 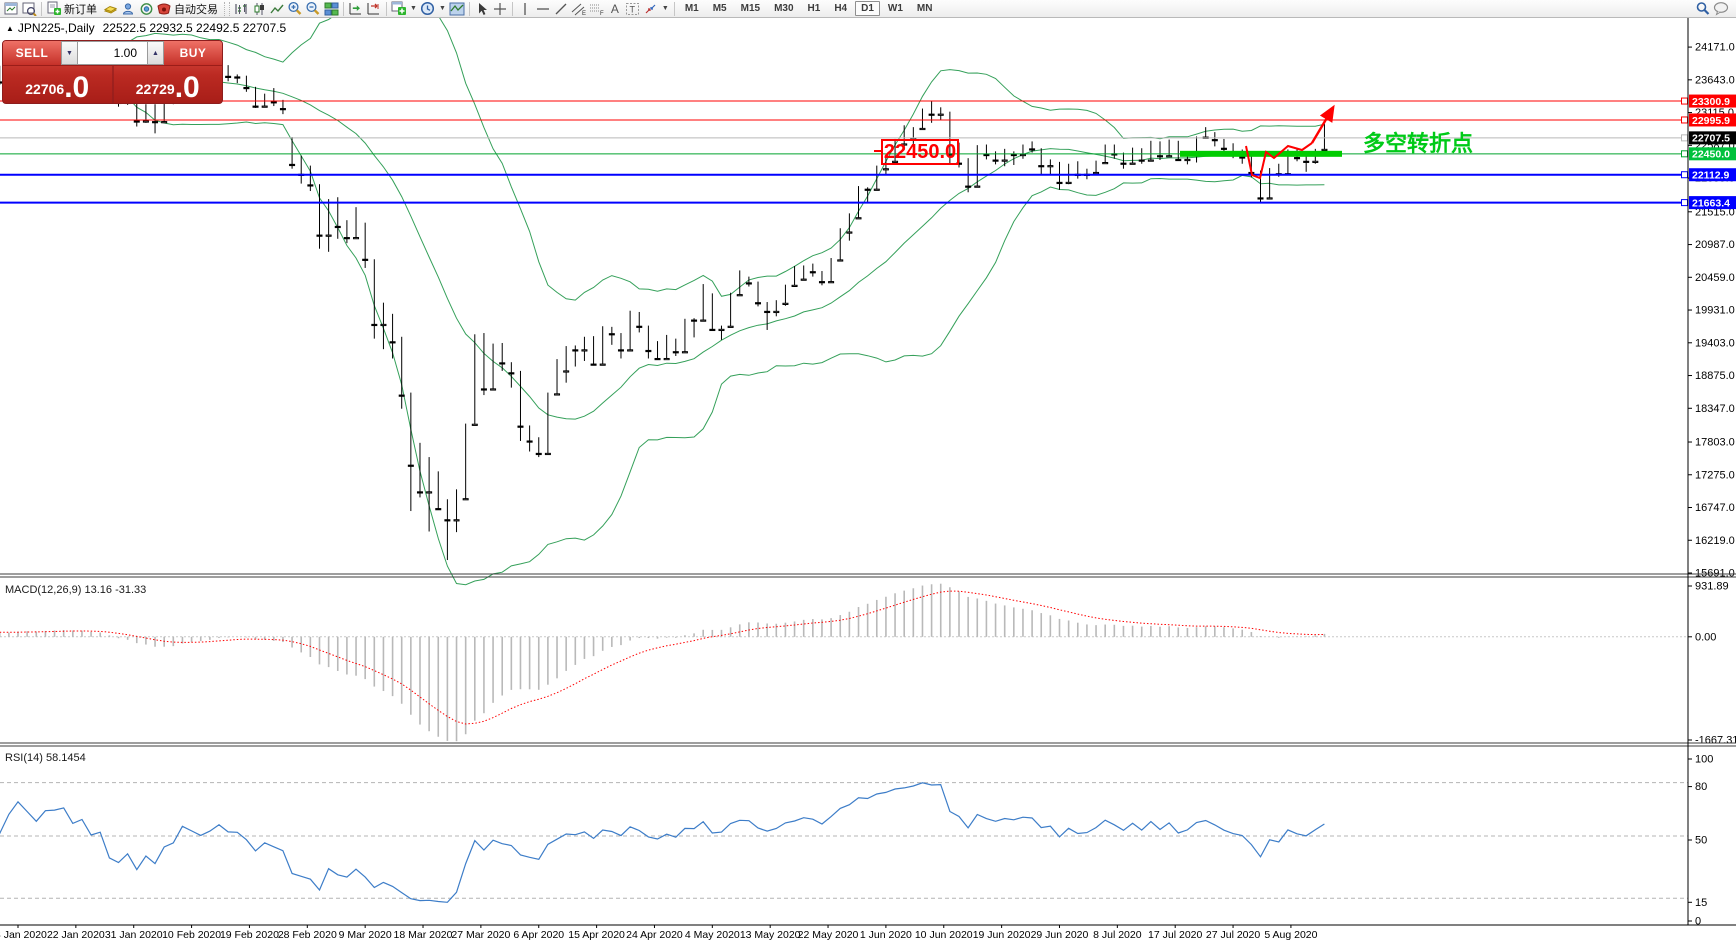 What do you see at coordinates (56, 28) in the screenshot?
I see `symbol-period-label: JPN225-,Daily` at bounding box center [56, 28].